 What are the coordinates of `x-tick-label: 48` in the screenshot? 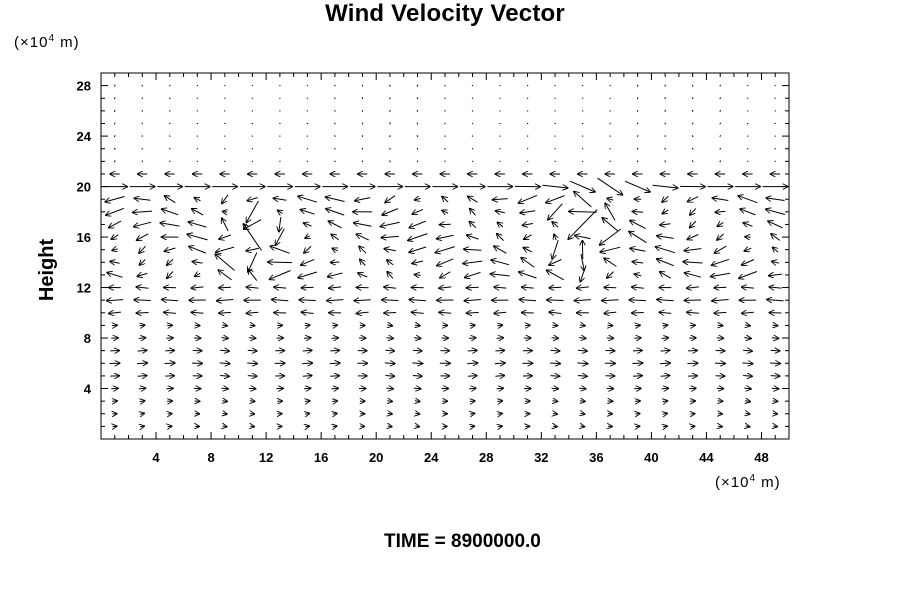 It's located at (761, 457).